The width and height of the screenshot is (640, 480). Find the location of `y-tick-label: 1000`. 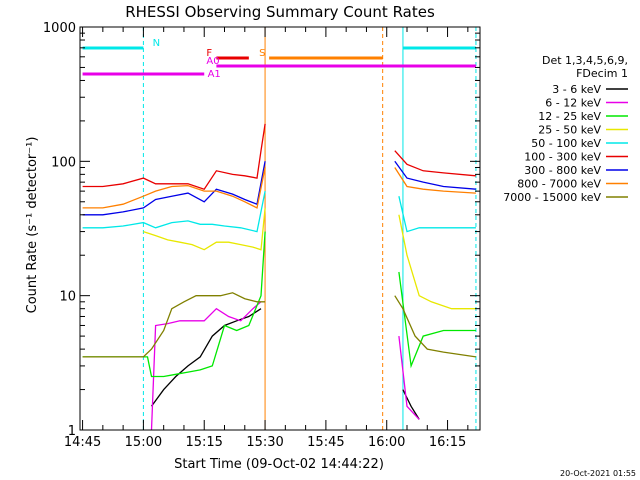

y-tick-label: 1000 is located at coordinates (59, 28).